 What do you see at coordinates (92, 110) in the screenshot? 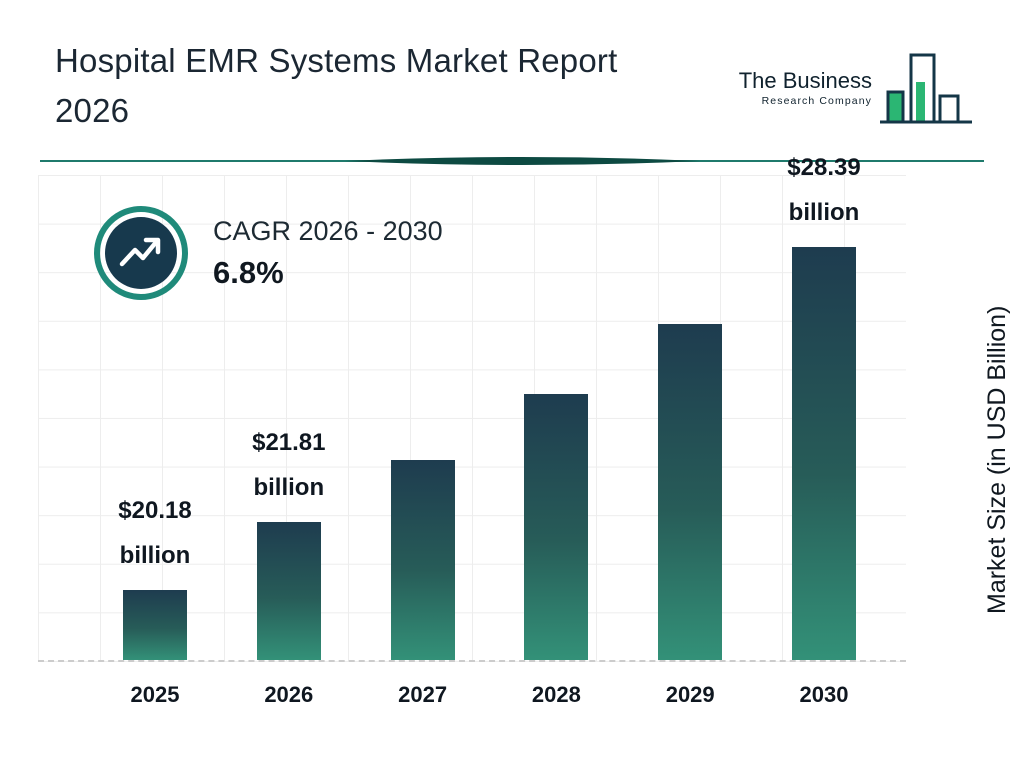
I see `title-line2: 2026` at bounding box center [92, 110].